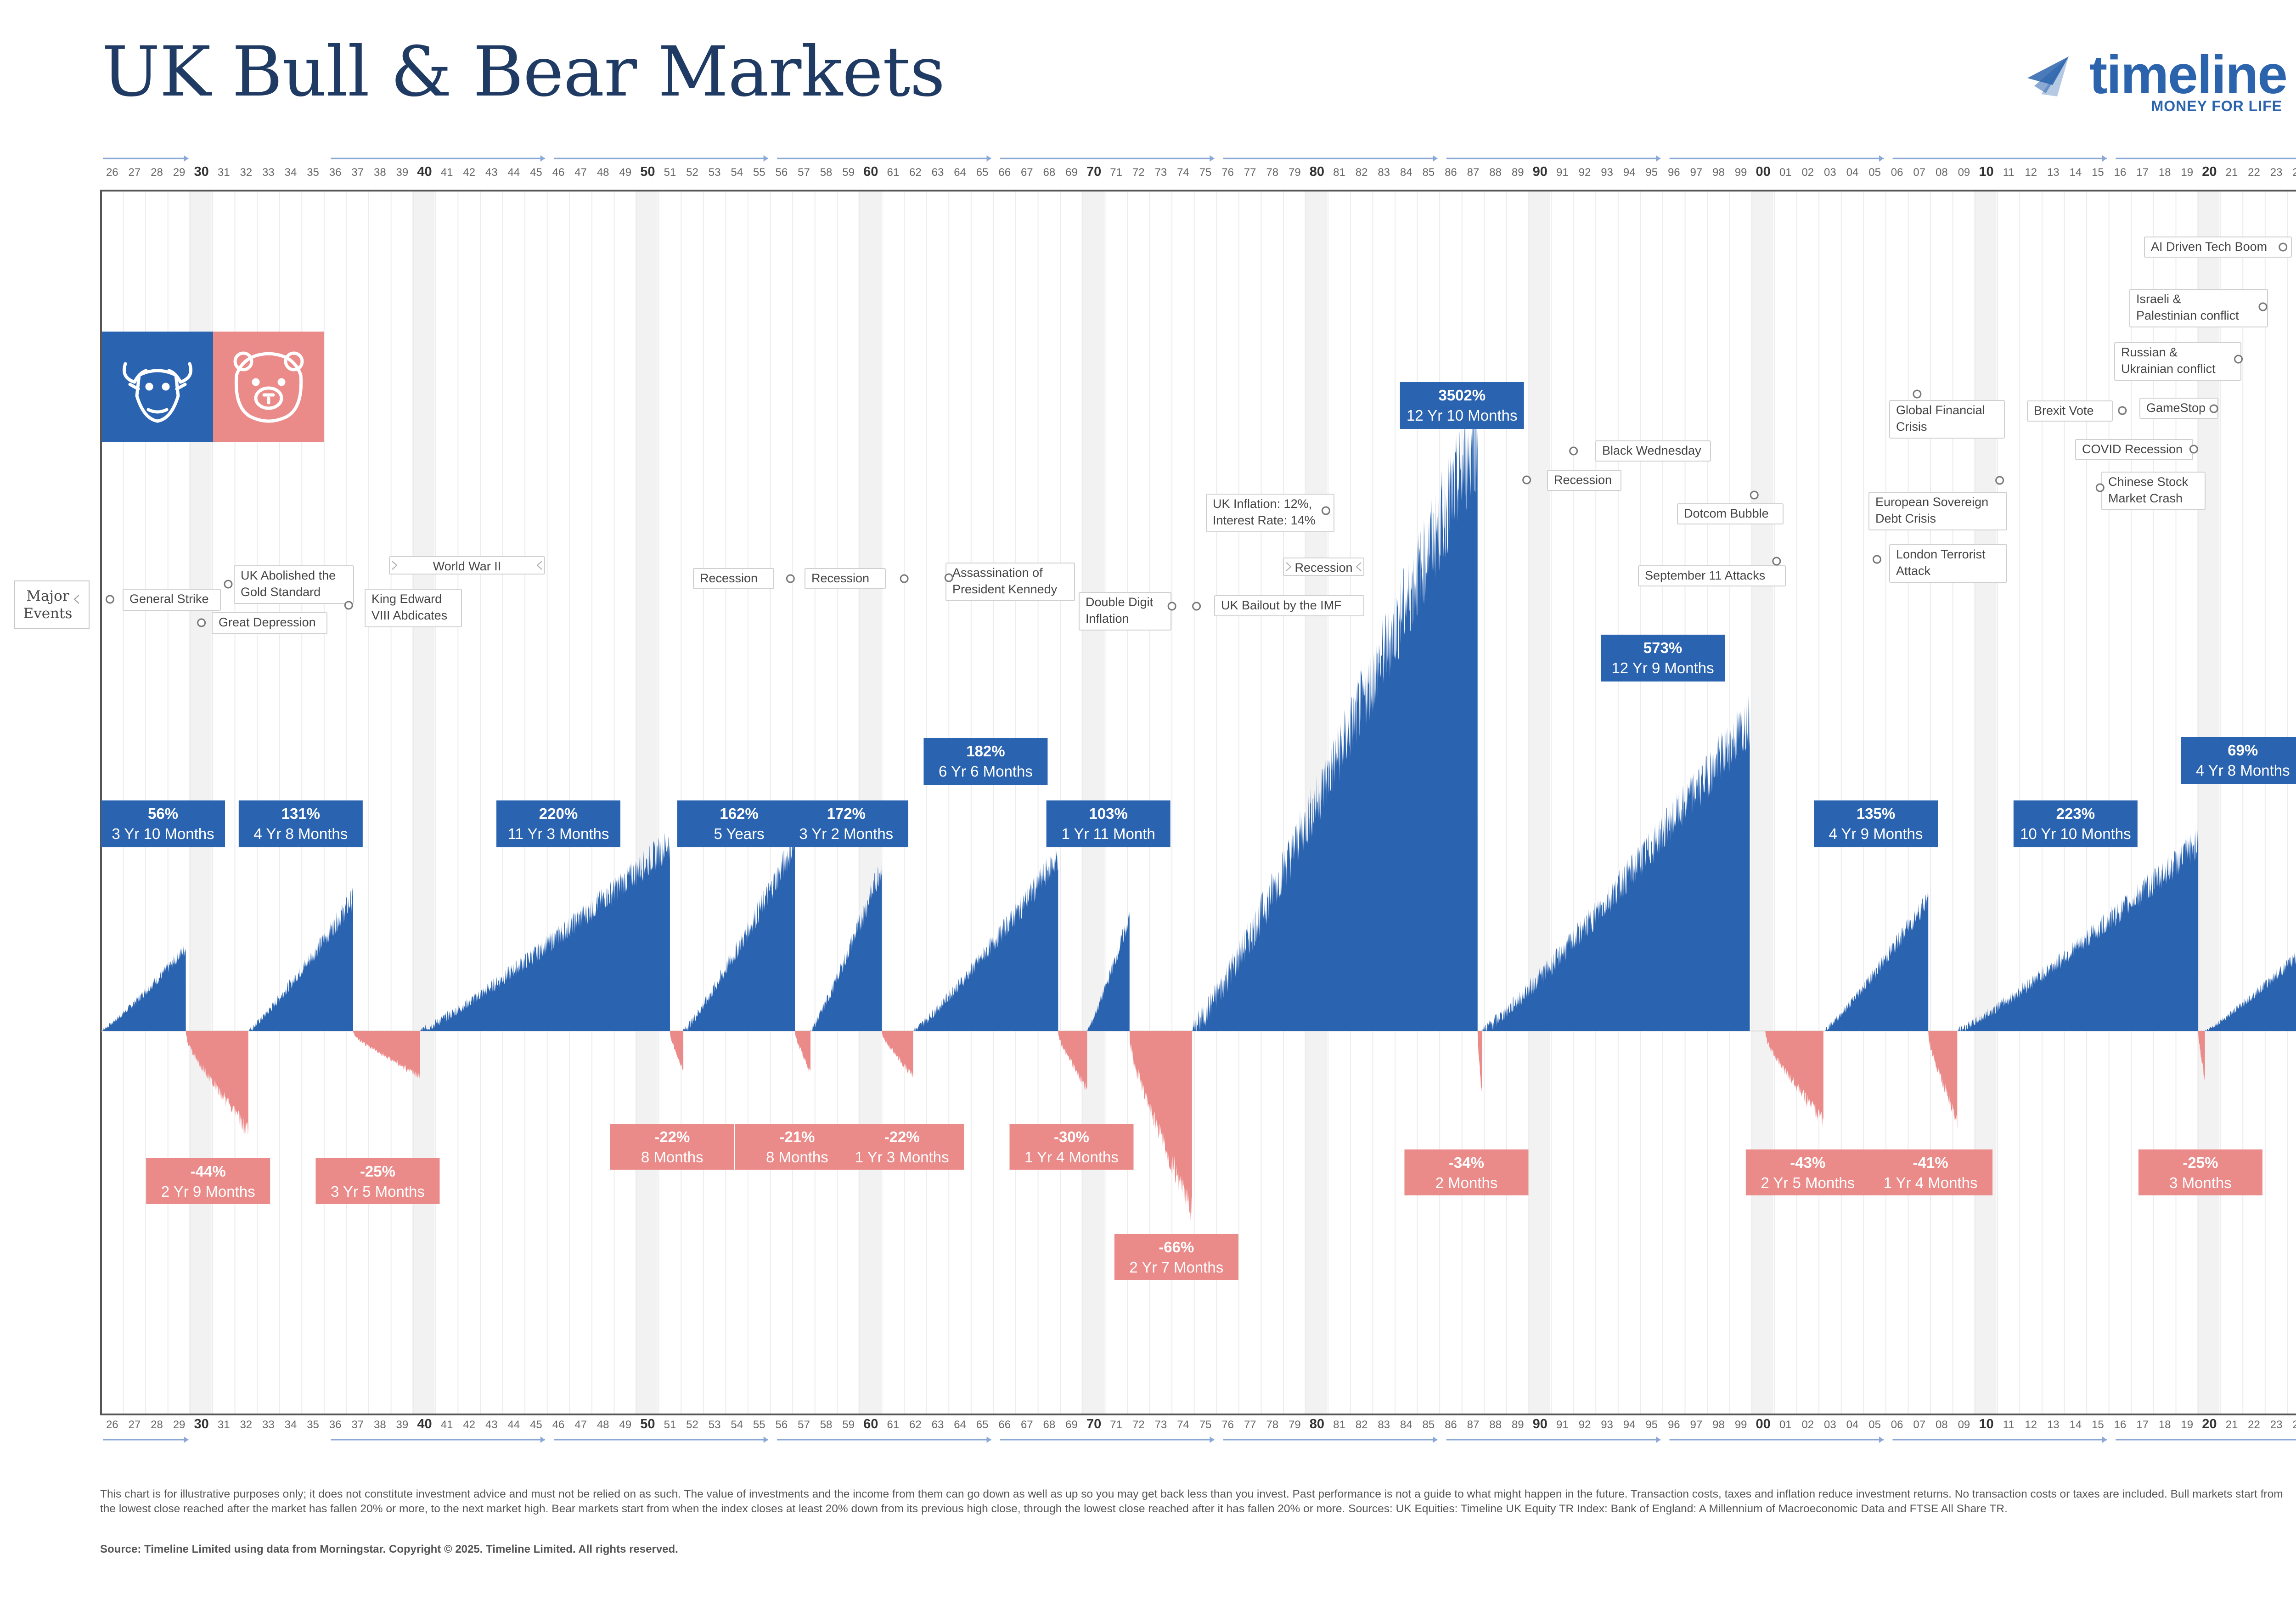 The image size is (2296, 1611). Describe the element at coordinates (1629, 1425) in the screenshot. I see `year-tick-label: 94` at that location.